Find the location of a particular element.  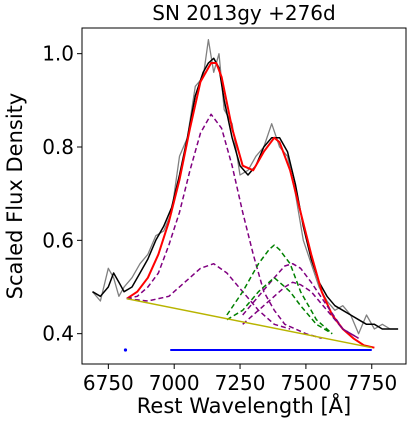

y-tick-label: 0.4 is located at coordinates (58, 334).